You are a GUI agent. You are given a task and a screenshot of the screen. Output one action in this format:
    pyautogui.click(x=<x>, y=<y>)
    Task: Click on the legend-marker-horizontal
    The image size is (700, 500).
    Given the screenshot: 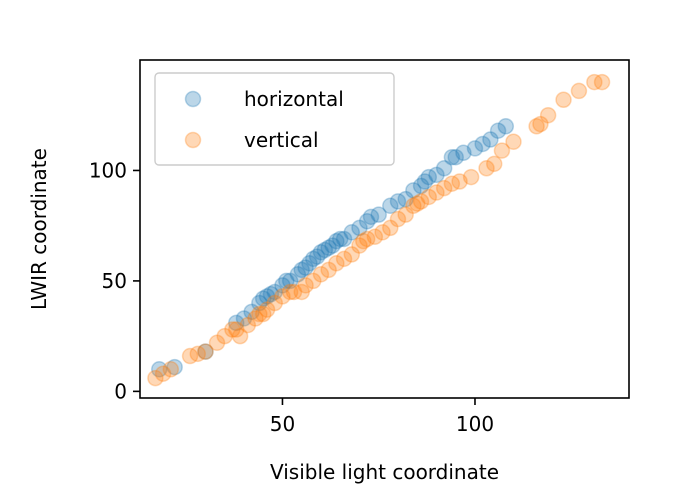 What is the action you would take?
    pyautogui.click(x=193, y=99)
    